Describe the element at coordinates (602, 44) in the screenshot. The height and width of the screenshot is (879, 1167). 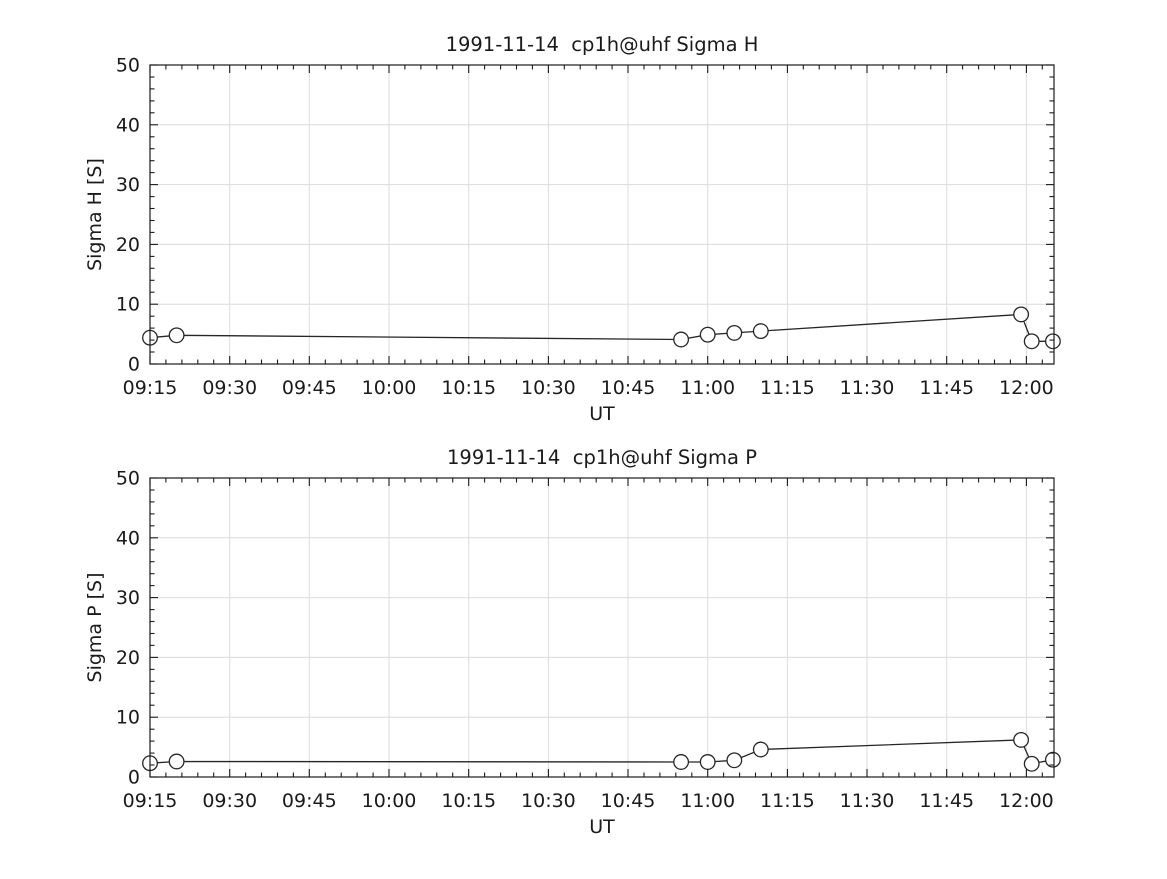
I see `sigma-h-title: 1991-11-14 cp1h@uhf Sigma H` at that location.